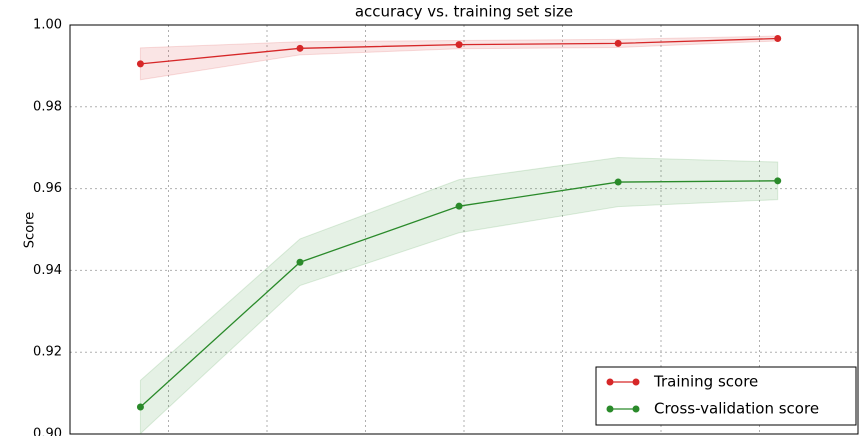 This screenshot has height=436, width=859. I want to click on y-tick-label: 0.92, so click(47, 352).